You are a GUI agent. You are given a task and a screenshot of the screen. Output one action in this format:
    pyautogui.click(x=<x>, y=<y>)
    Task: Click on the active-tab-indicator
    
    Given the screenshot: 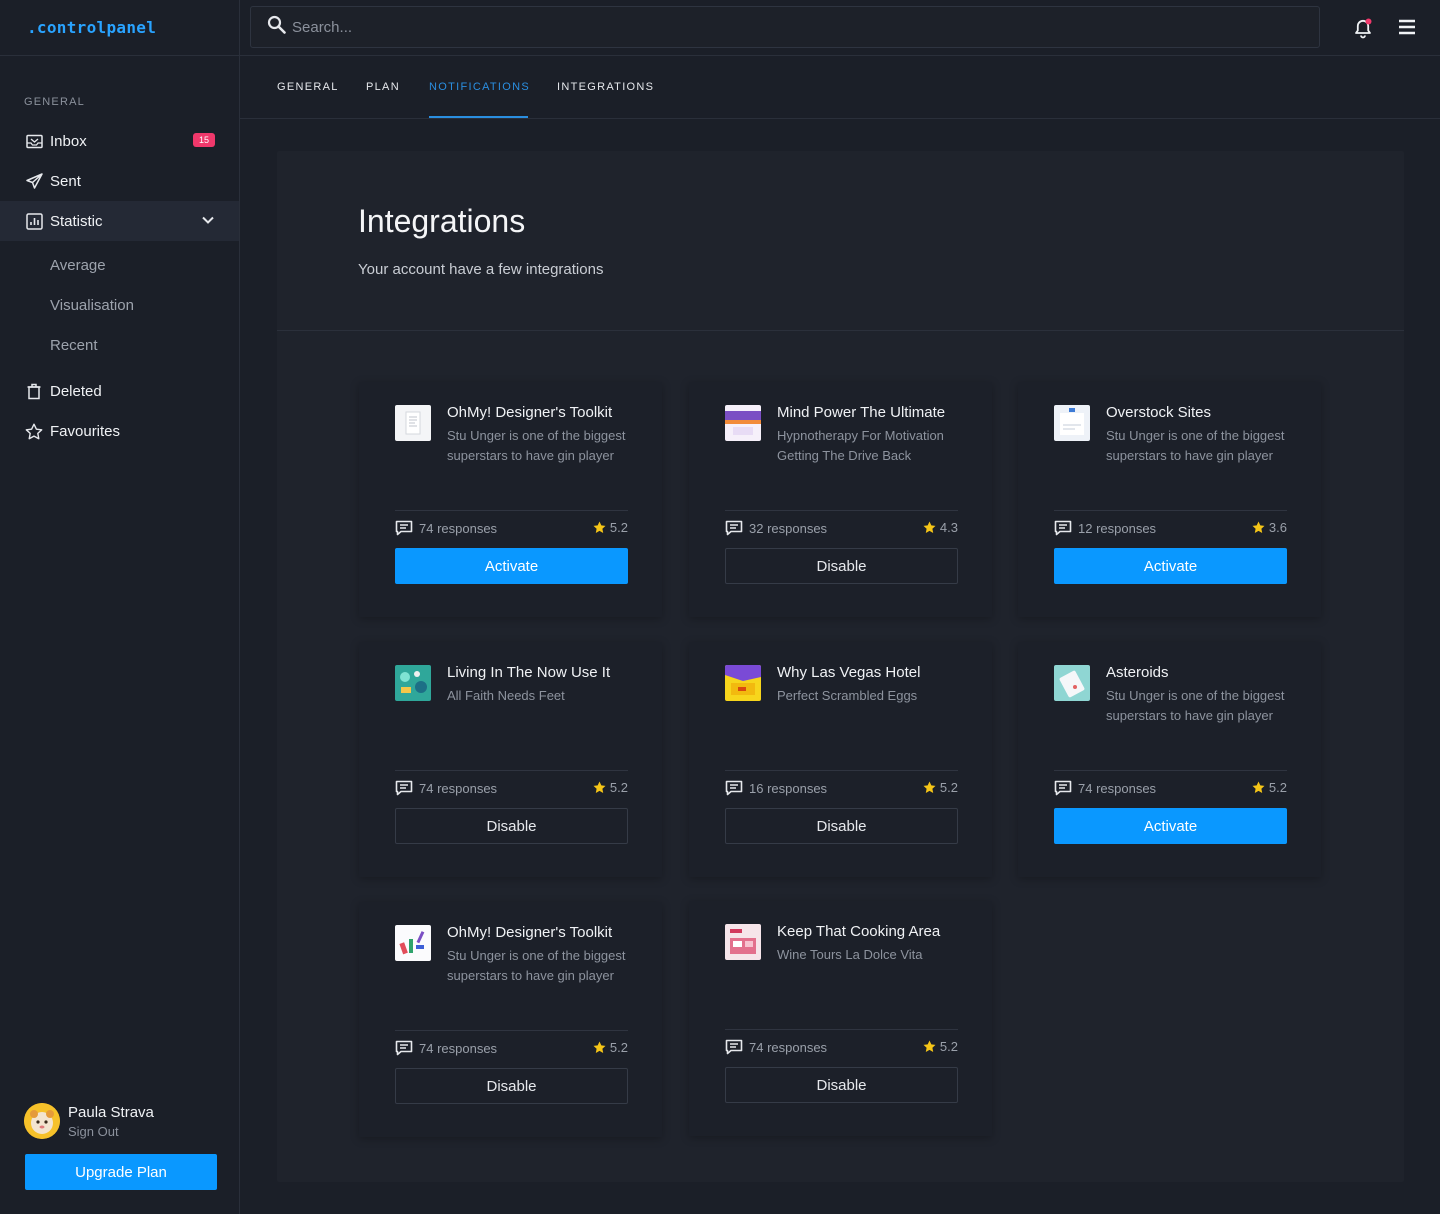 What is the action you would take?
    pyautogui.click(x=478, y=117)
    